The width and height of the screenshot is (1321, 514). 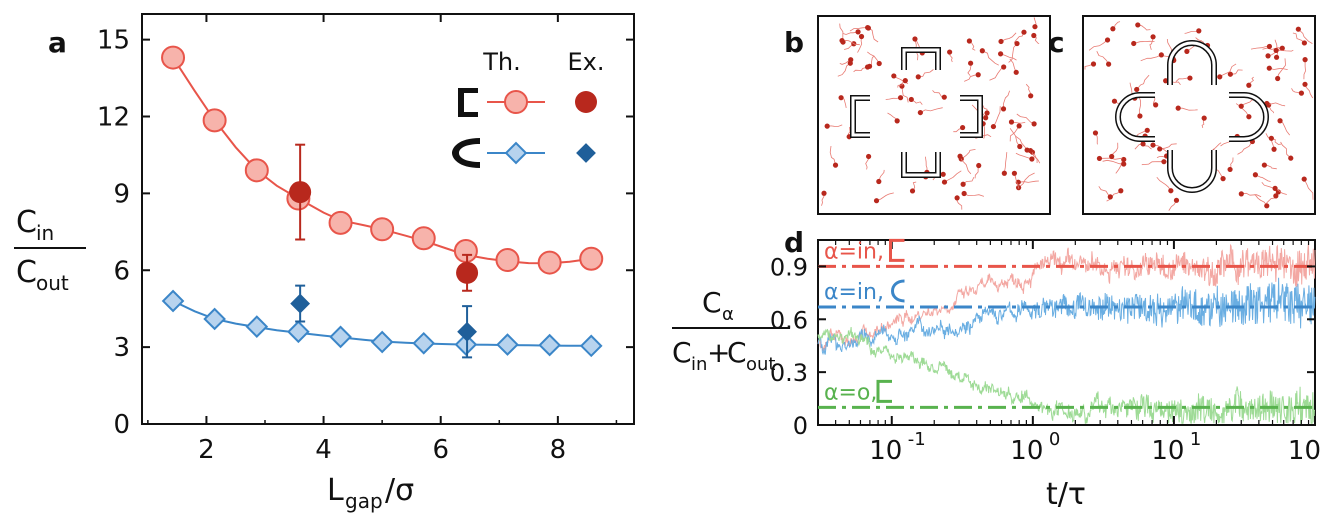 What do you see at coordinates (370, 493) in the screenshot?
I see `panel-a-xlabel: L gap /σ` at bounding box center [370, 493].